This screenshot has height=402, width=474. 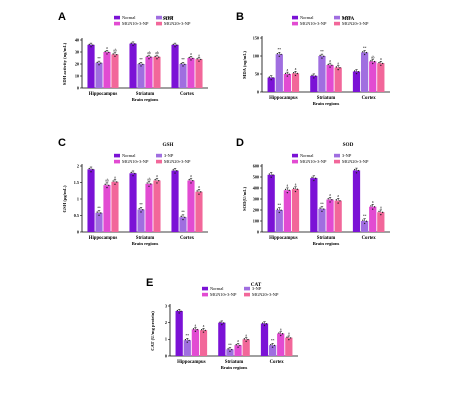 I want to click on y-tick-label: 0, so click(x=166, y=355).